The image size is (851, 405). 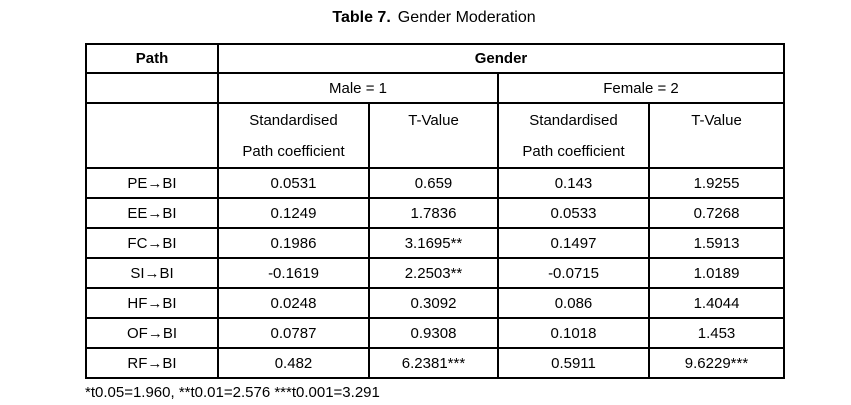 What do you see at coordinates (716, 213) in the screenshot?
I see `female-tvalue-cell: 0.7268` at bounding box center [716, 213].